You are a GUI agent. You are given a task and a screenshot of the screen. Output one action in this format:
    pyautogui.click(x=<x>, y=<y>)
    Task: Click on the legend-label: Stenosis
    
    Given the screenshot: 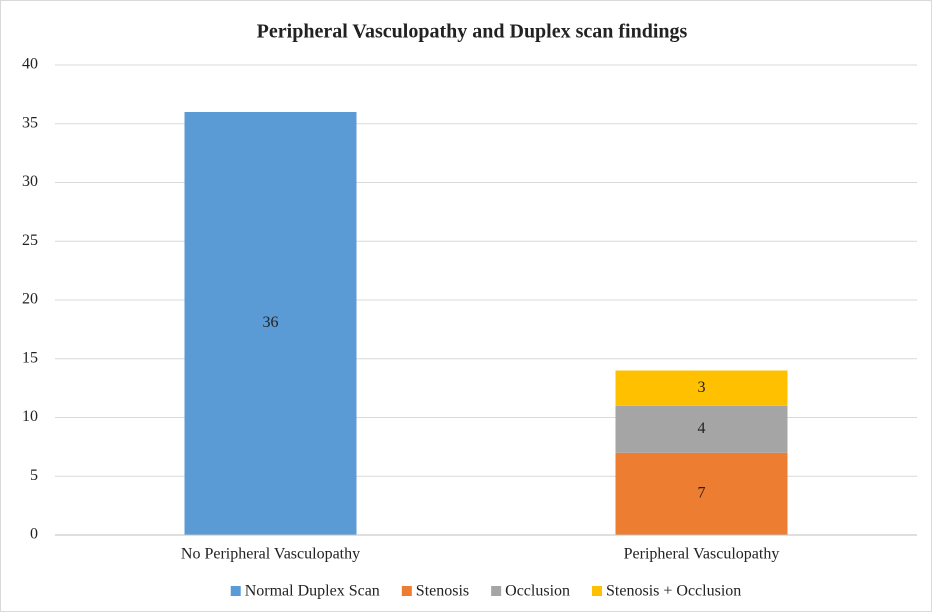 What is the action you would take?
    pyautogui.click(x=442, y=591)
    